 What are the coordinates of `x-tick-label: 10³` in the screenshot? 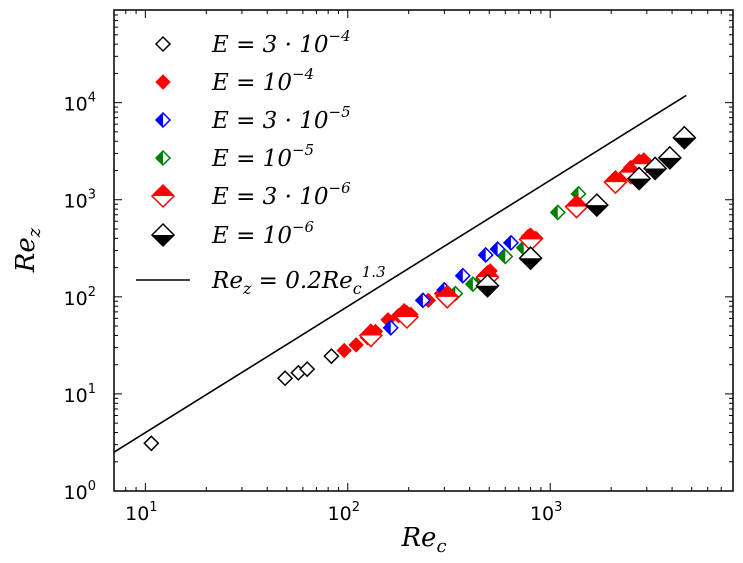 It's located at (546, 512).